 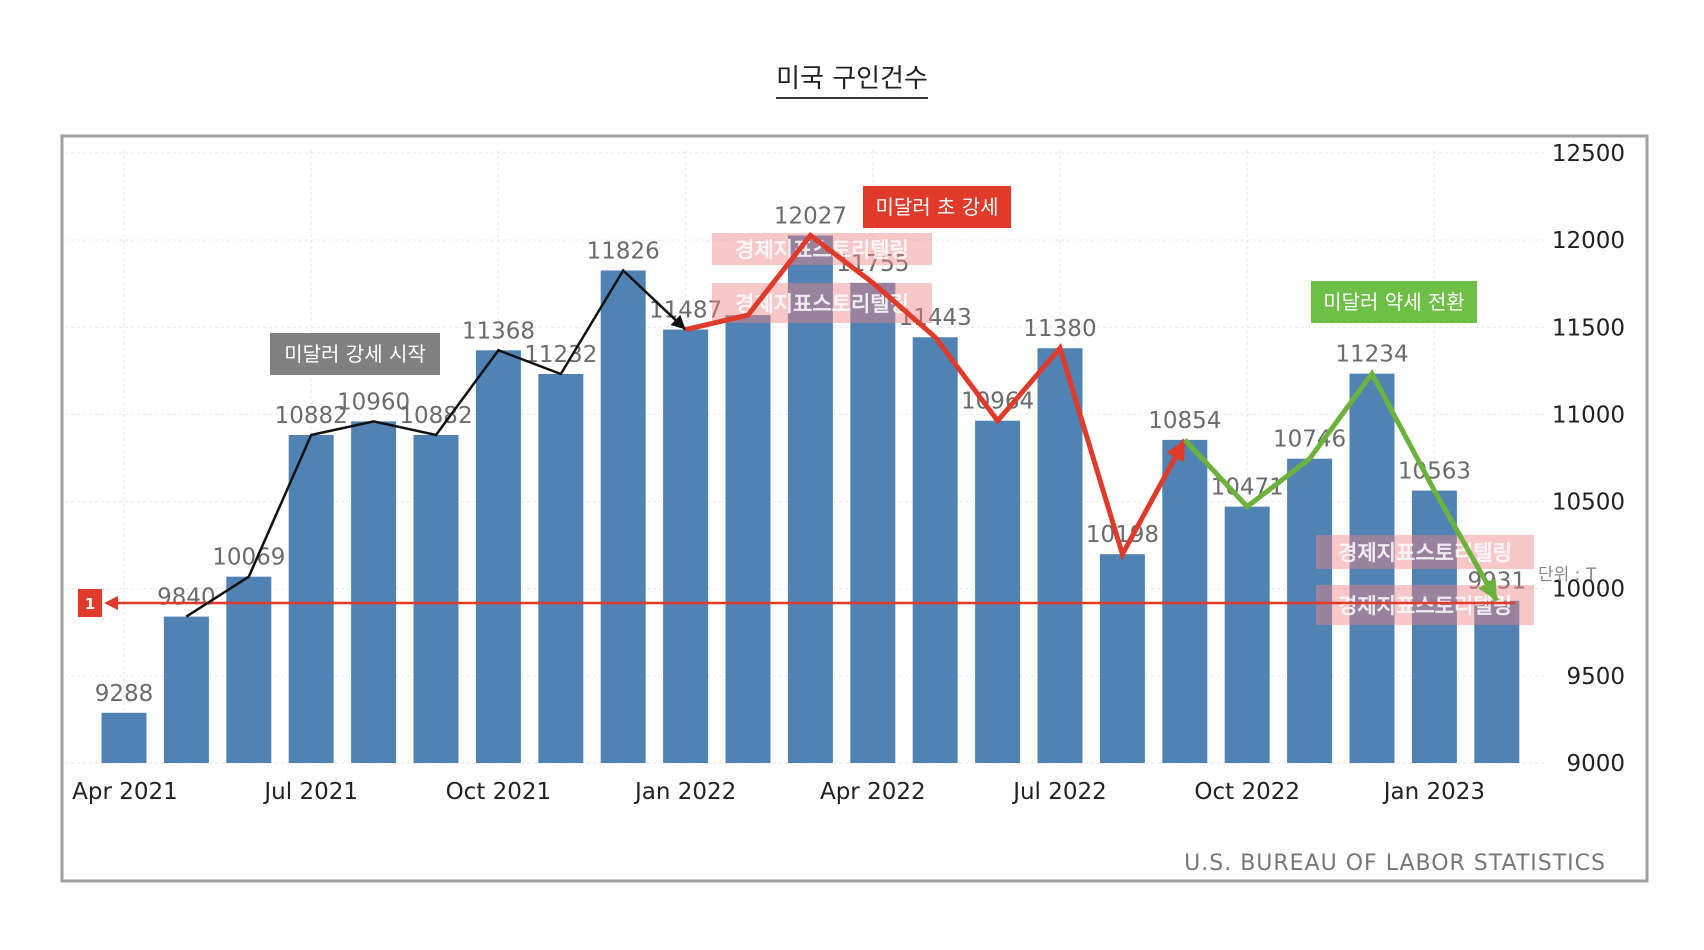 What do you see at coordinates (1059, 792) in the screenshot?
I see `x-tick-label: Jul 2022` at bounding box center [1059, 792].